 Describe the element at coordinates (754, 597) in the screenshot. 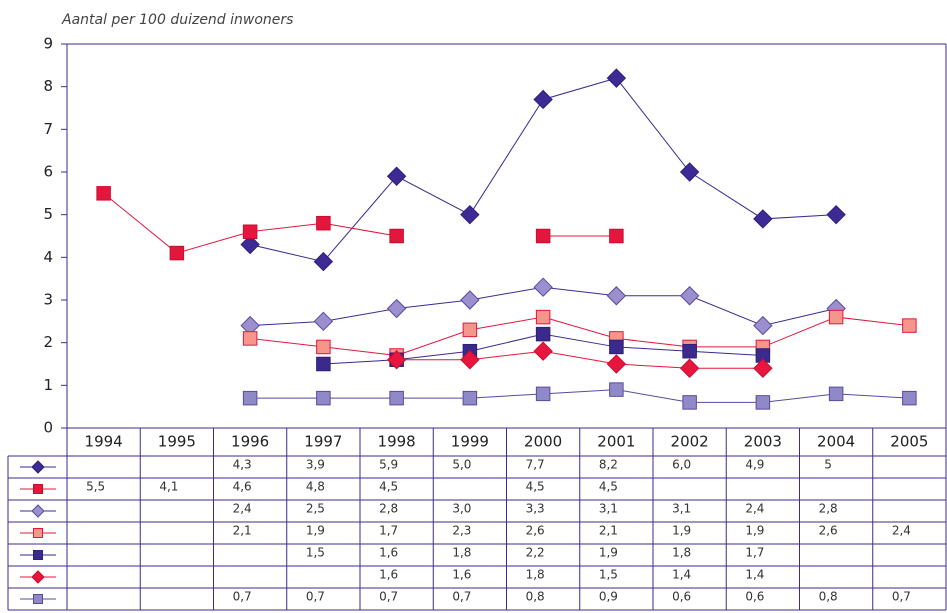

I see `table-value: 0,6` at that location.